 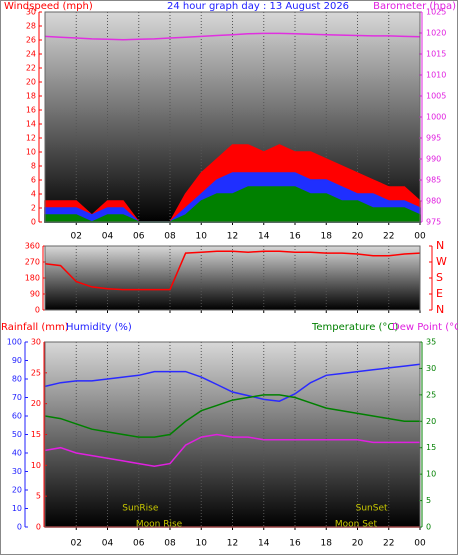 I want to click on y-tick-label: 270, so click(x=32, y=262).